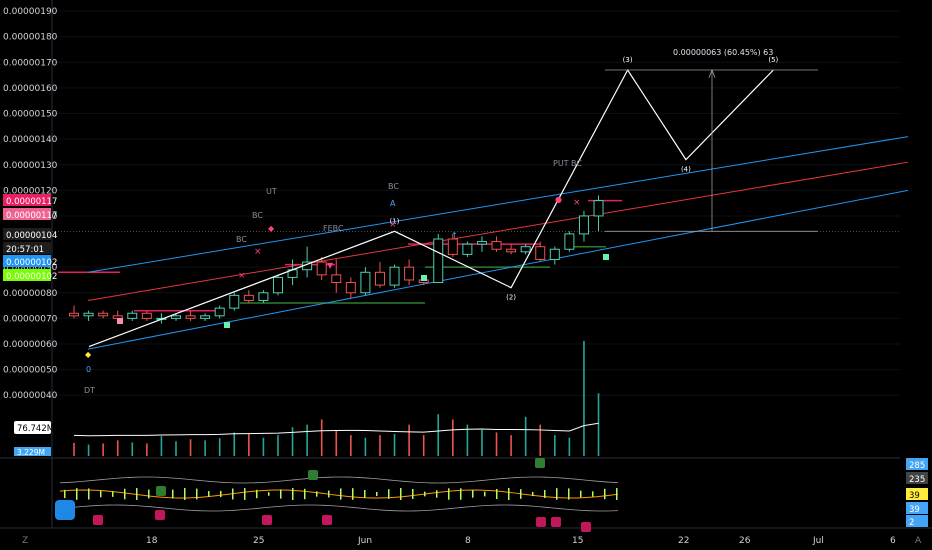  What do you see at coordinates (30, 12) in the screenshot?
I see `price-tick-label: 0.00000190` at bounding box center [30, 12].